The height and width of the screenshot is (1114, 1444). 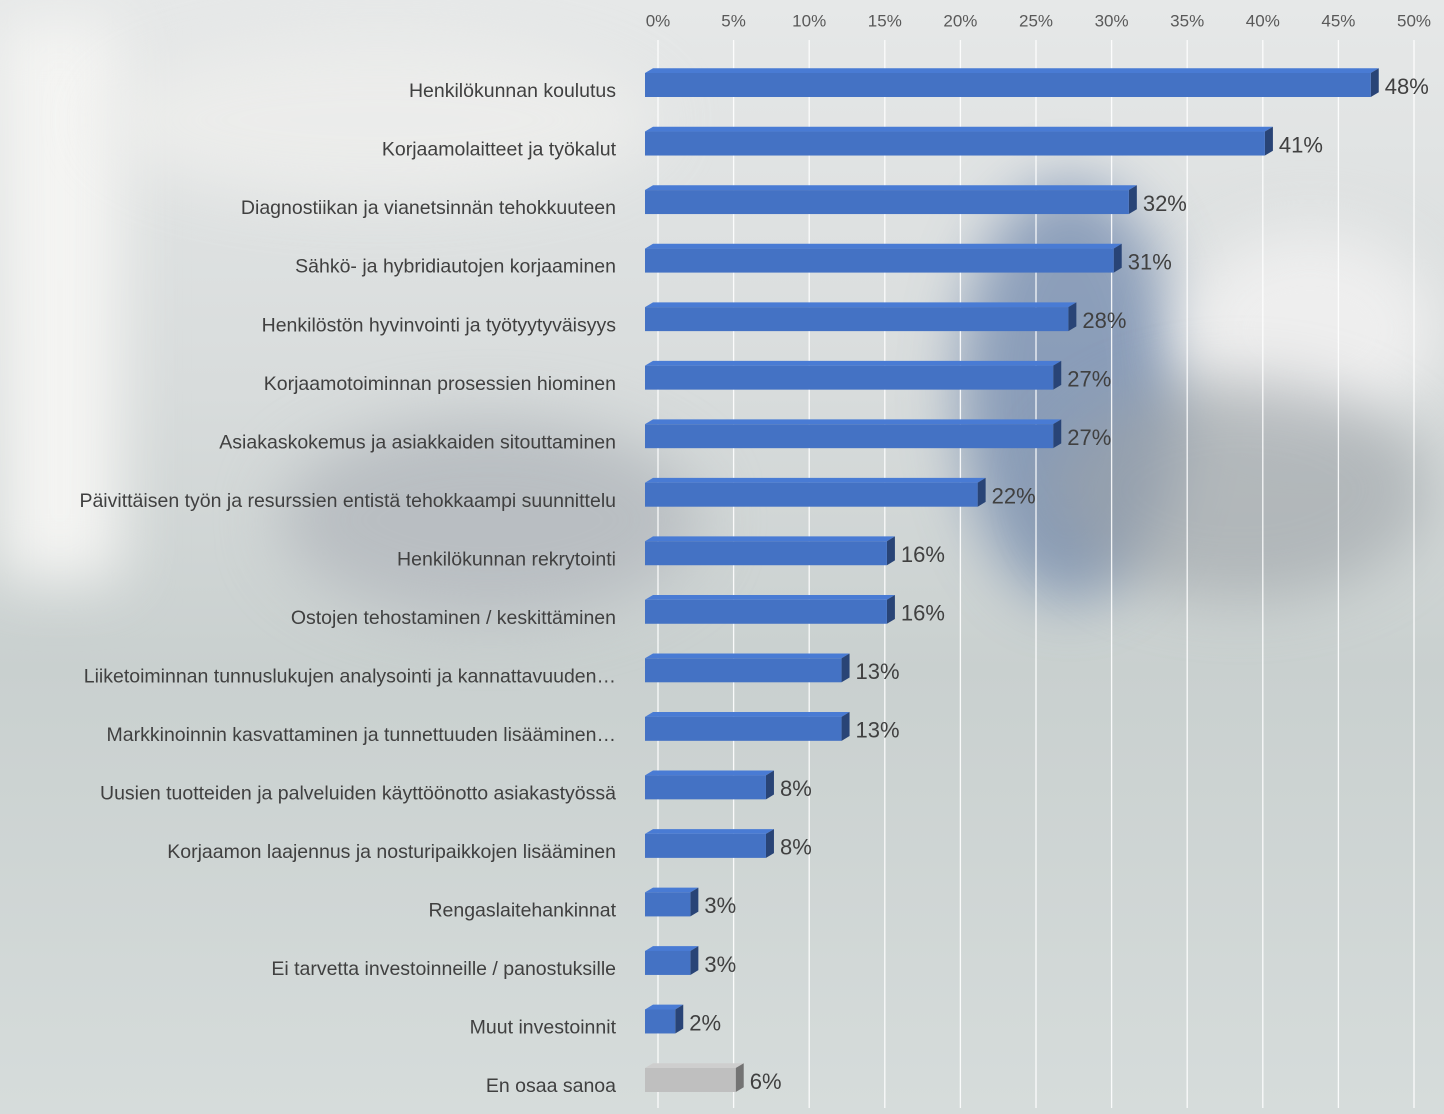 What do you see at coordinates (1150, 261) in the screenshot?
I see `value-label: 31%` at bounding box center [1150, 261].